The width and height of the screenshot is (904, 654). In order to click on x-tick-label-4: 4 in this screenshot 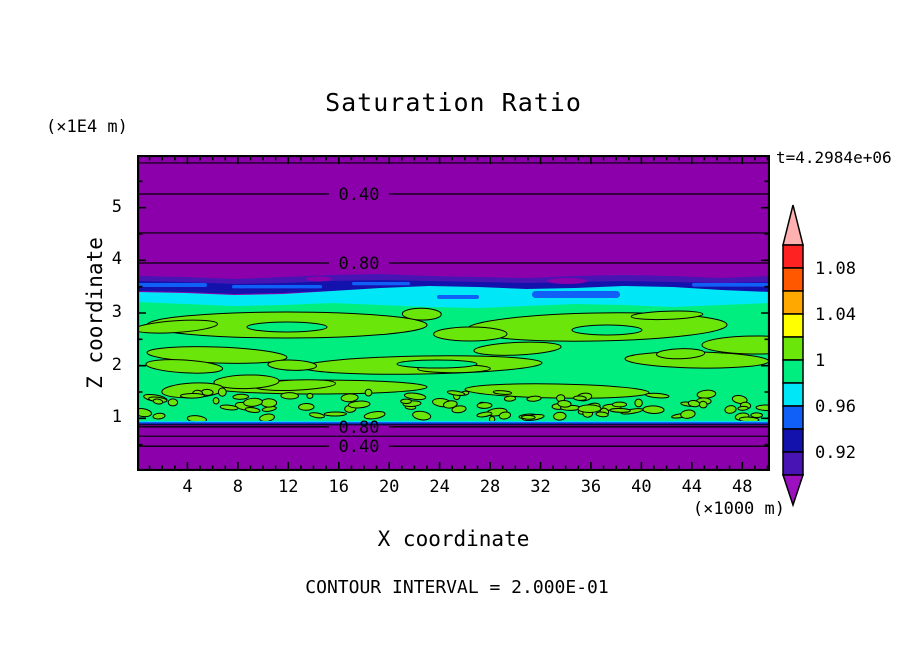, I will do `click(187, 487)`.